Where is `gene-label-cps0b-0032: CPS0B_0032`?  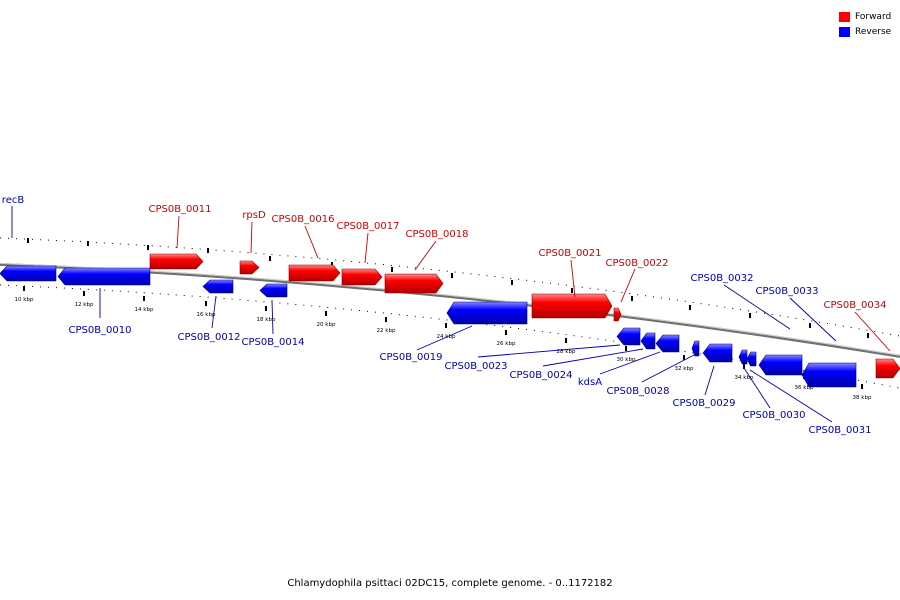 gene-label-cps0b-0032: CPS0B_0032 is located at coordinates (721, 278).